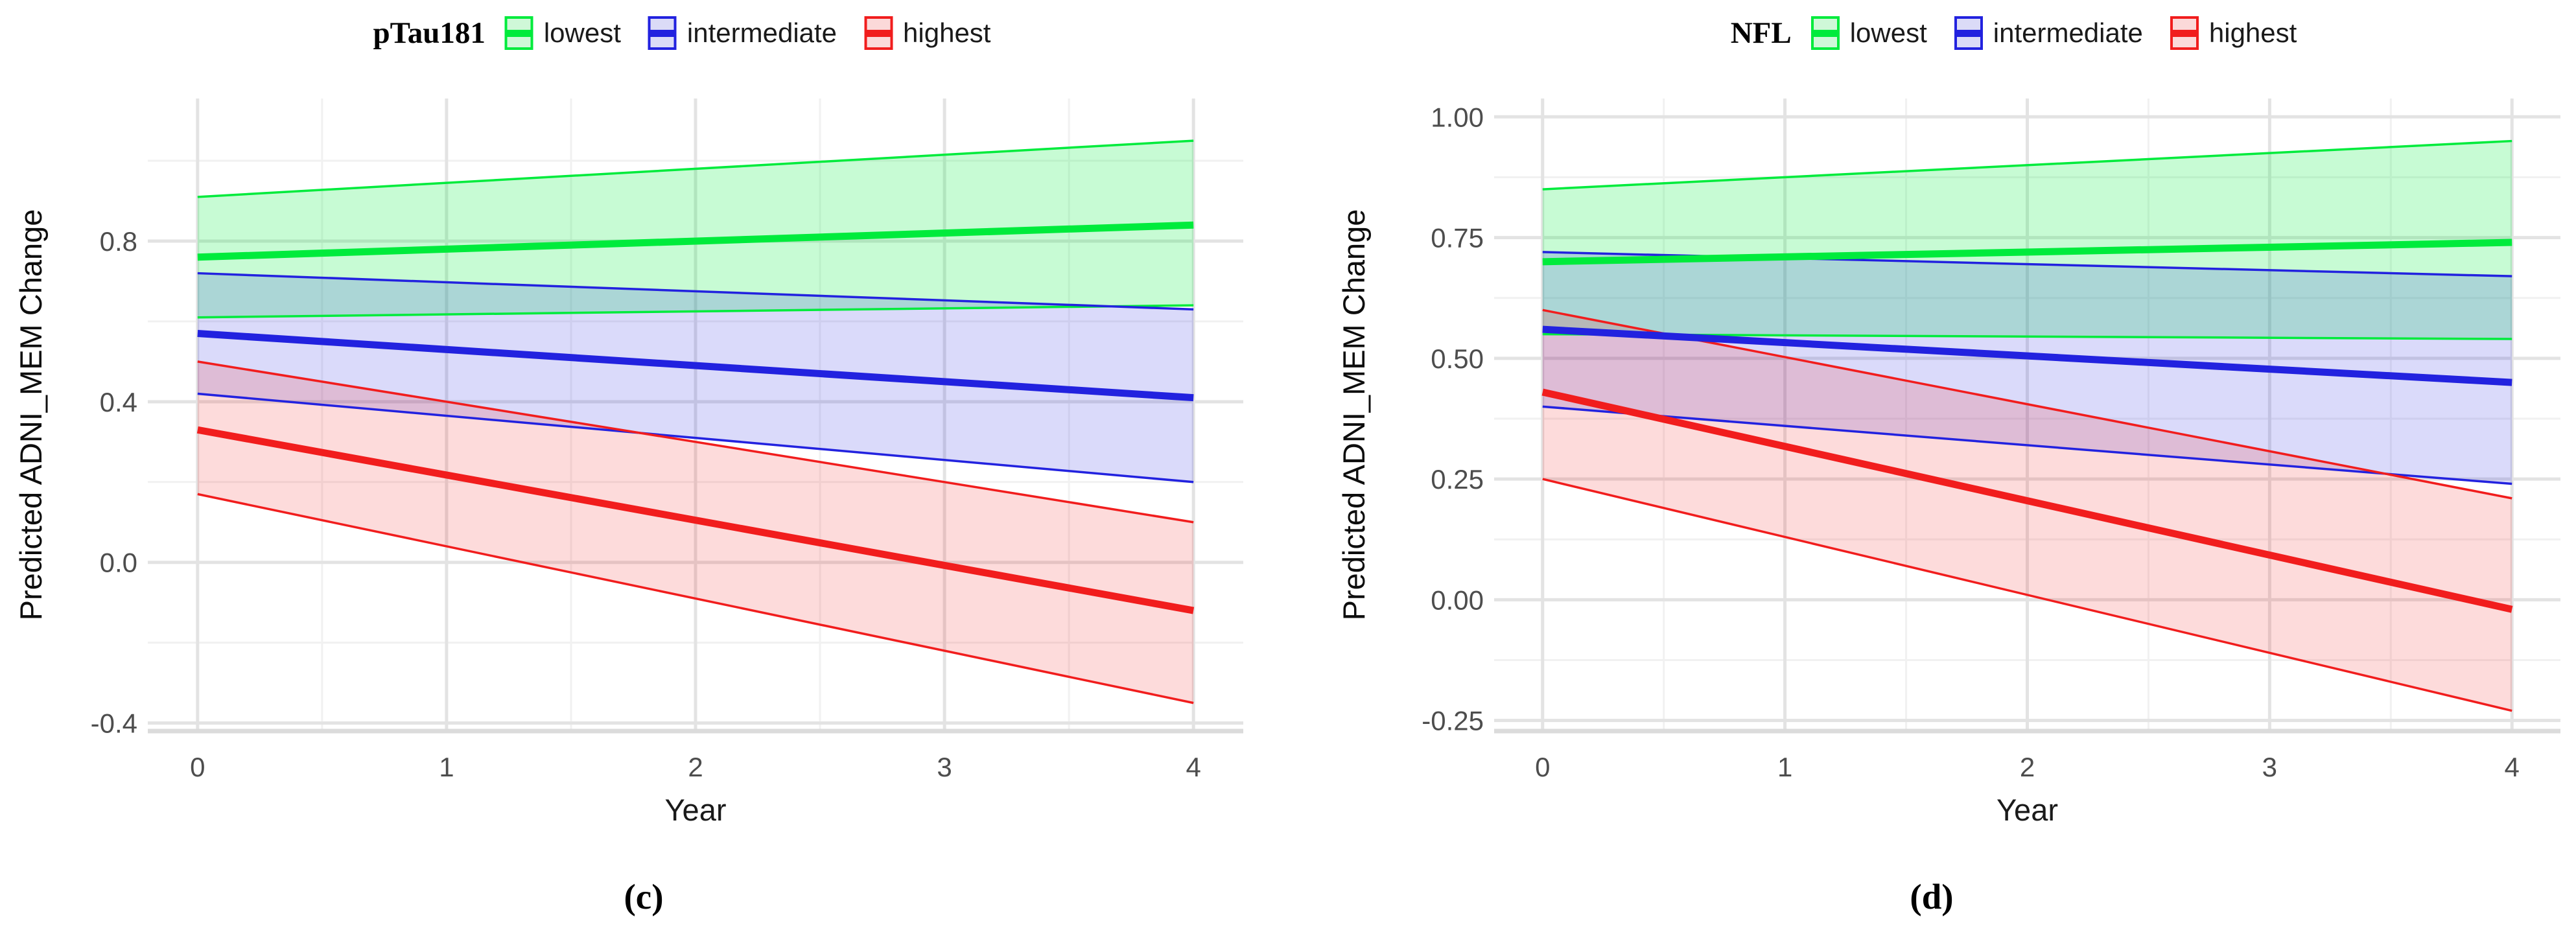  I want to click on y-tick-label: -0.4, so click(114, 723).